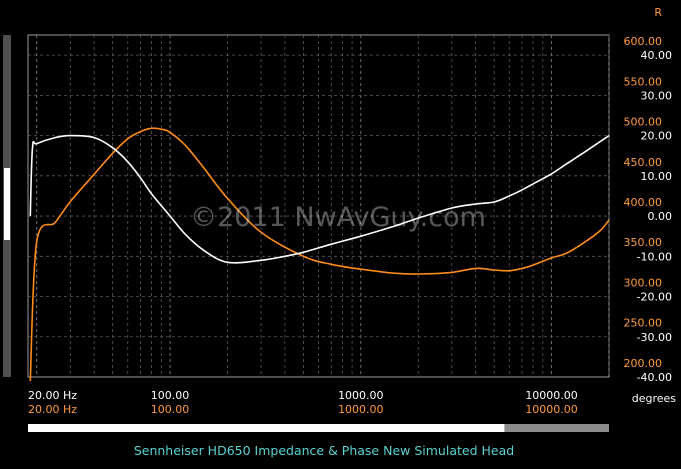 This screenshot has height=469, width=681. Describe the element at coordinates (657, 176) in the screenshot. I see `phase-tick-label: 10.00` at that location.